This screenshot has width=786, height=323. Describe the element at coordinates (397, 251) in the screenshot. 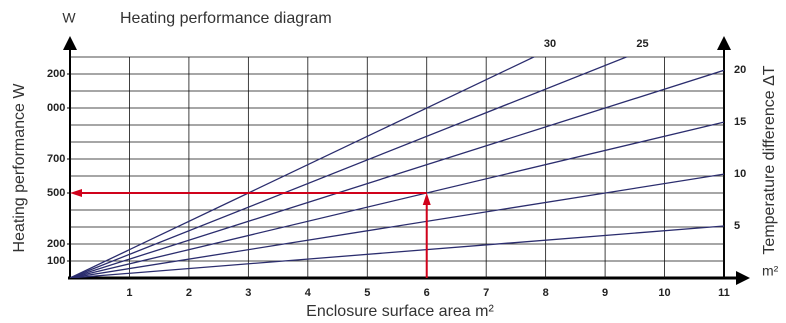

I see `series-line` at that location.